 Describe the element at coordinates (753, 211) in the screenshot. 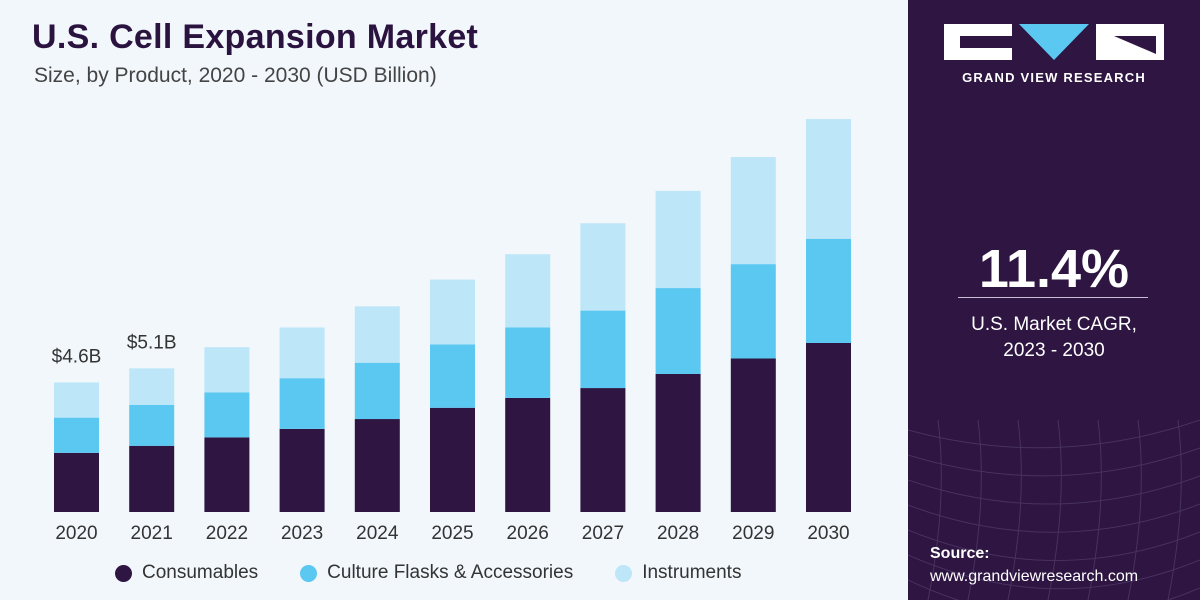

I see `bar-instruments-2029` at that location.